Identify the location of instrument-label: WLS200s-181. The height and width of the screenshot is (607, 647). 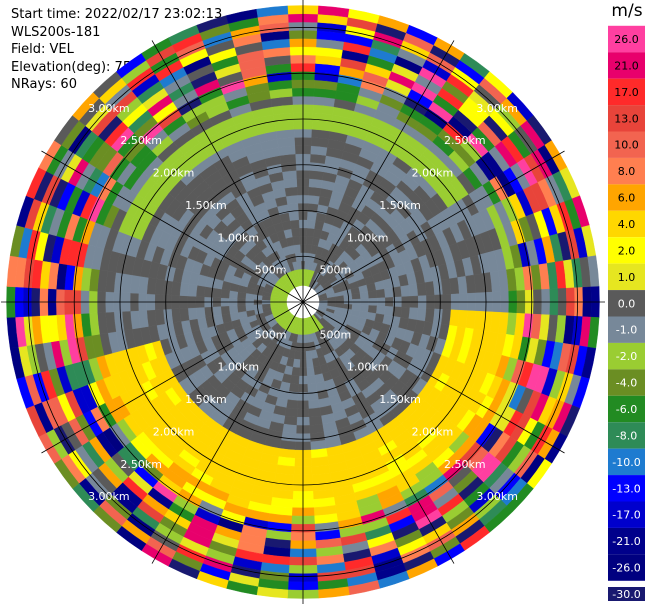
(56, 32).